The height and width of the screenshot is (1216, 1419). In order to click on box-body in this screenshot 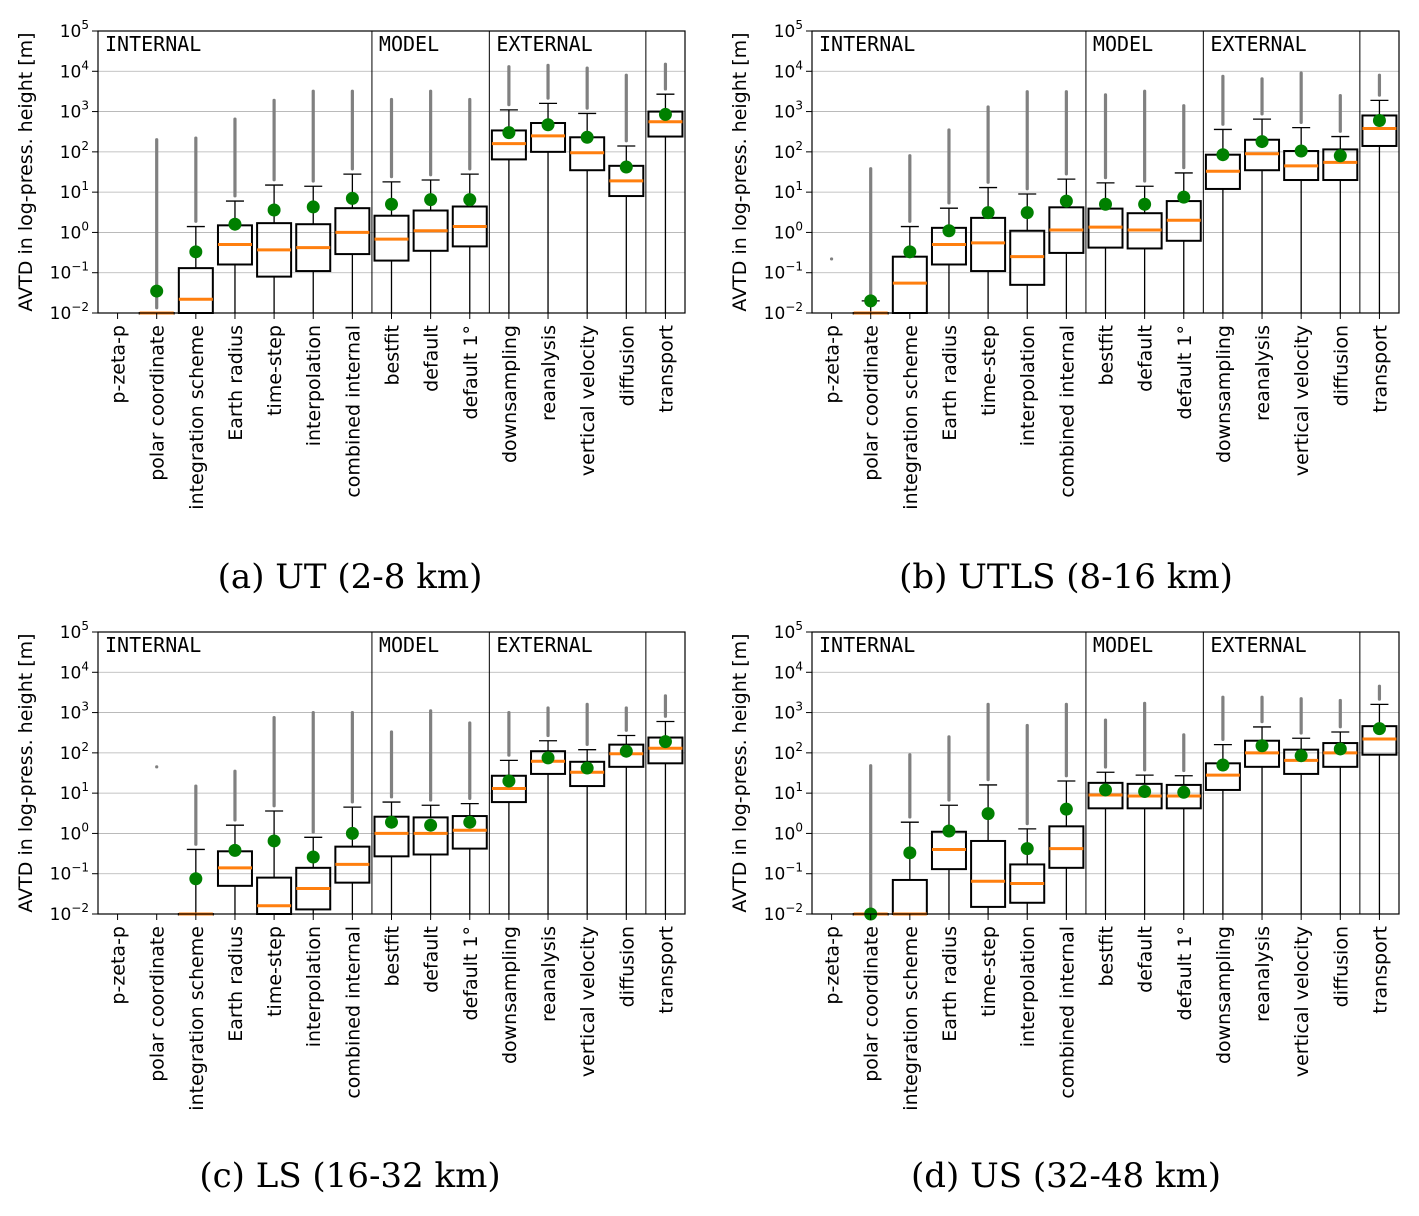, I will do `click(909, 897)`.